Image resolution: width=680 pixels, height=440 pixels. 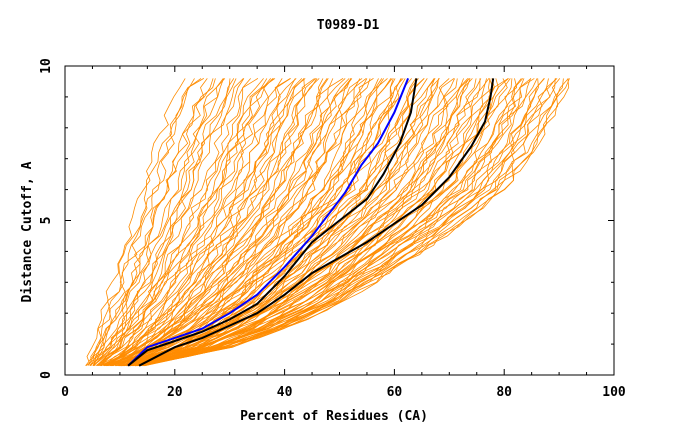 I want to click on x-tick-label: 0, so click(x=65, y=392).